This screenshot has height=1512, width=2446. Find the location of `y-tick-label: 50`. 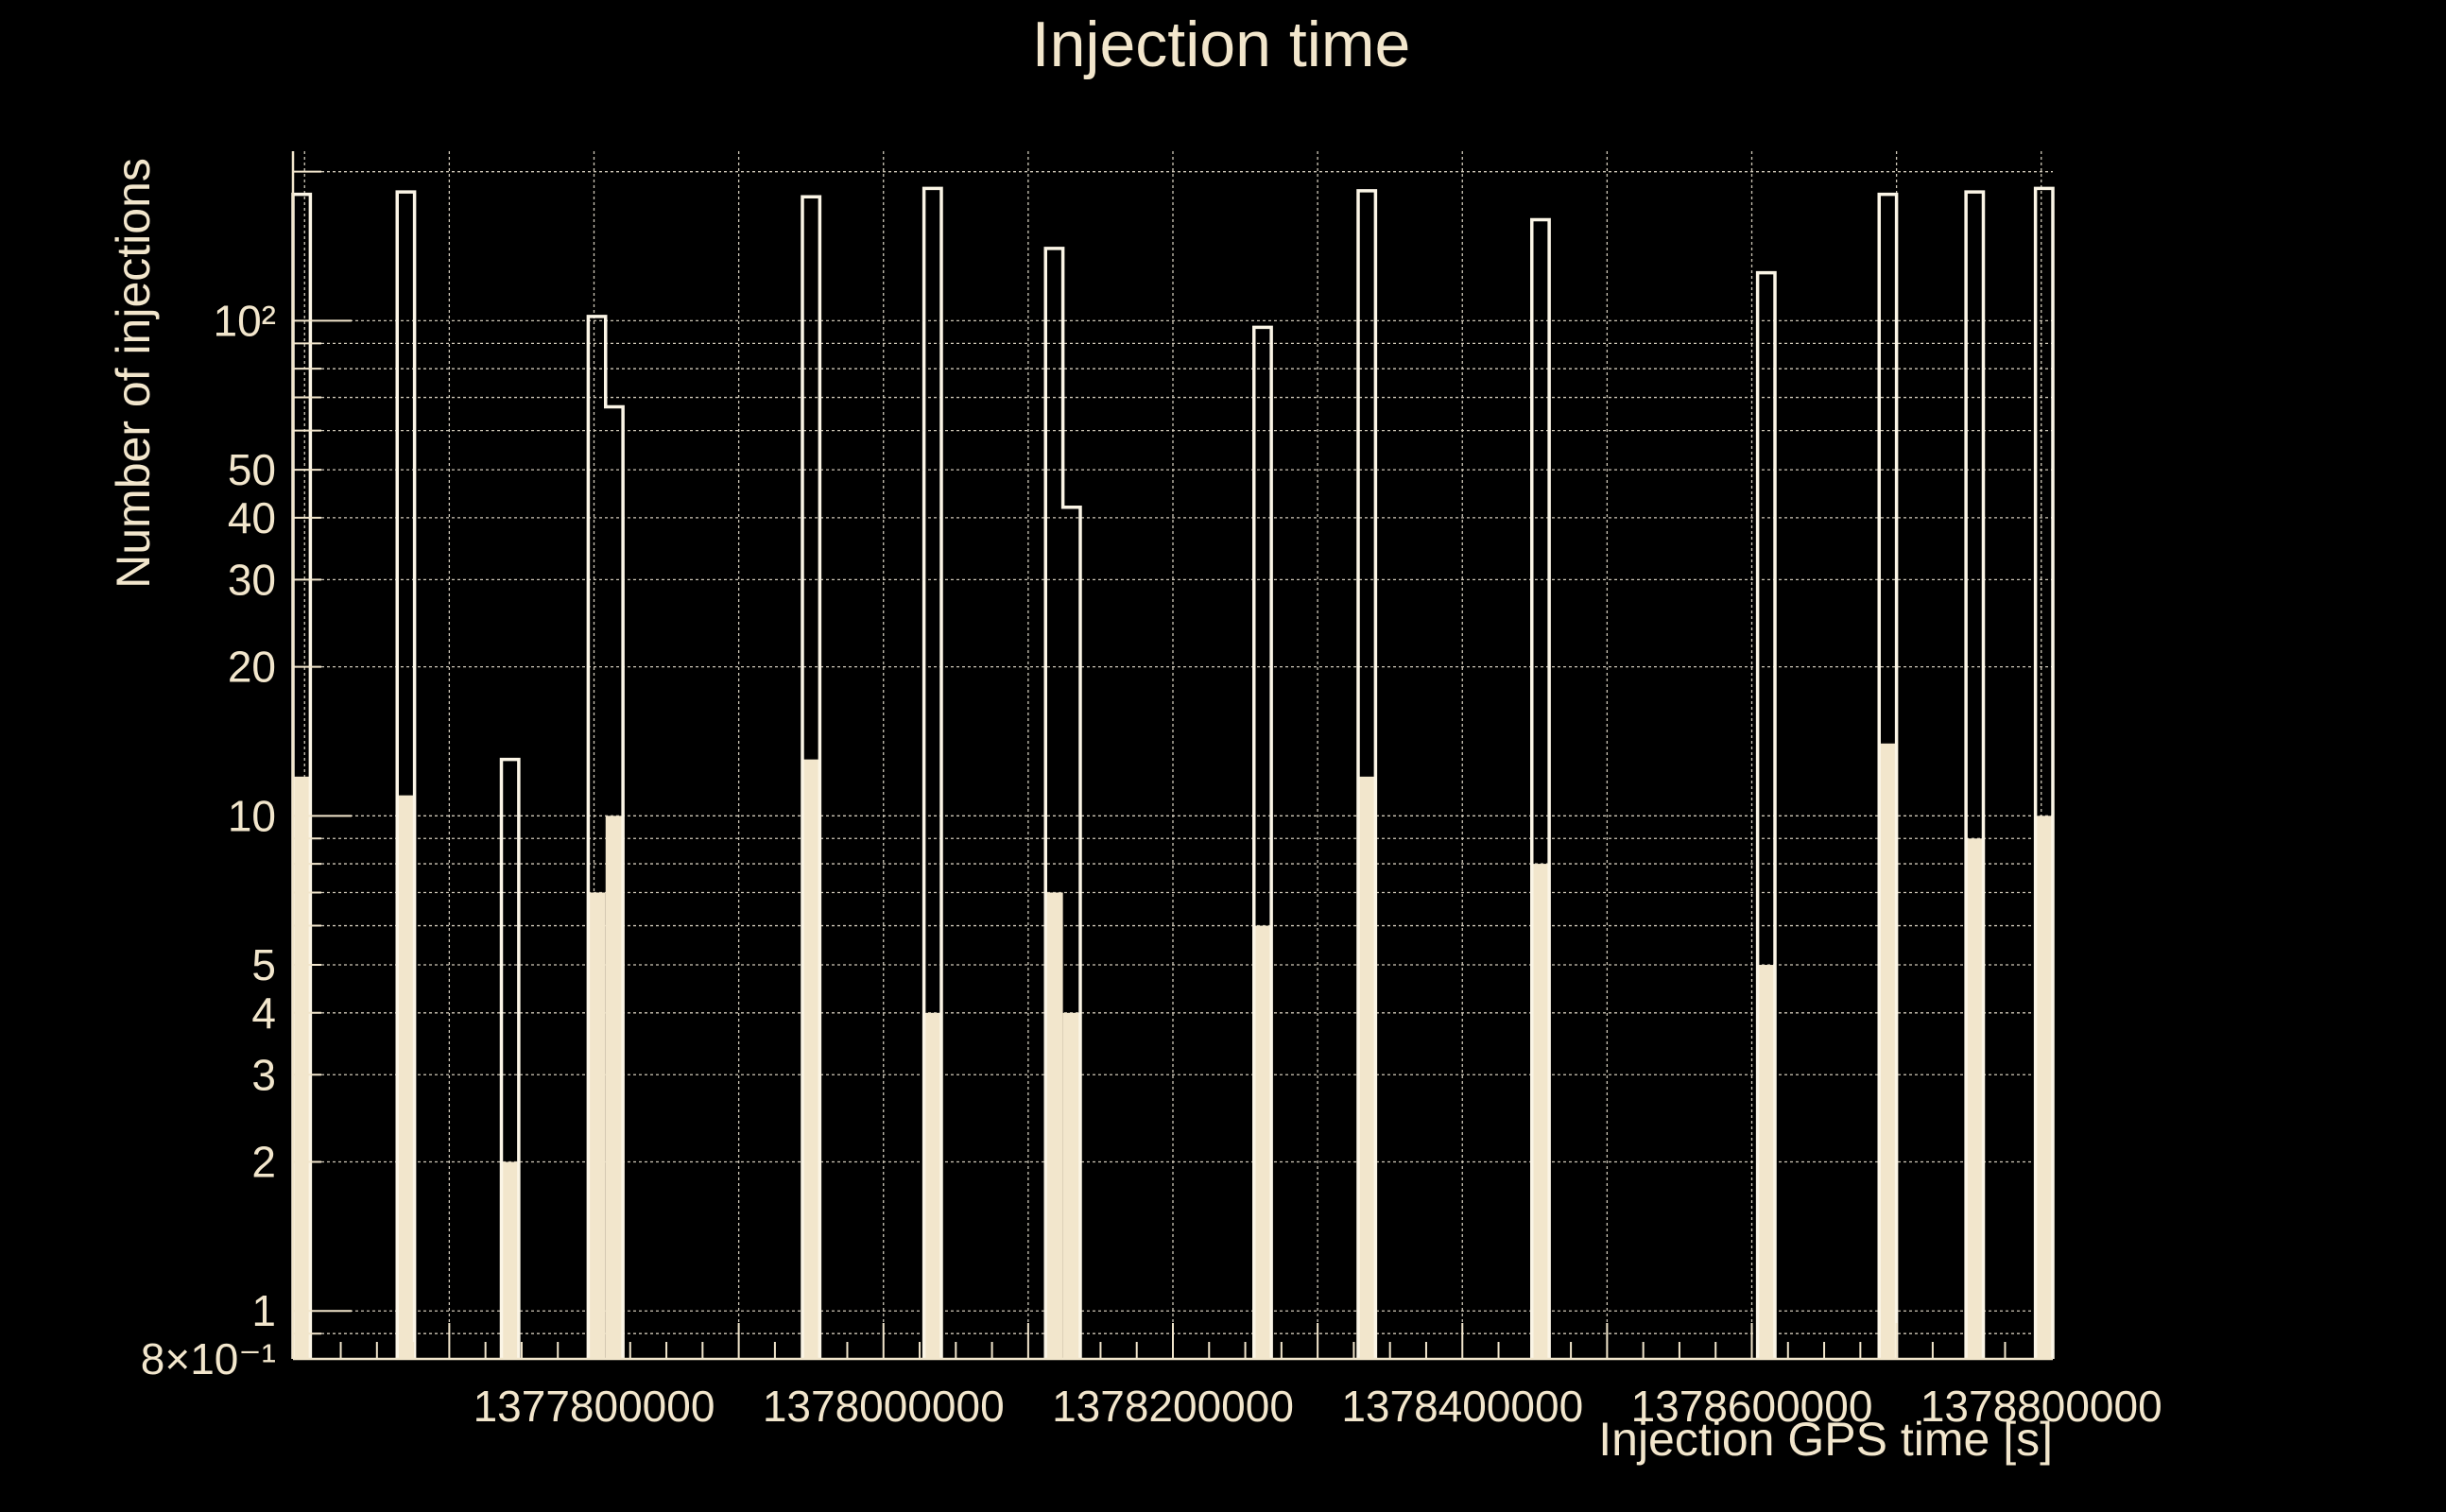

y-tick-label: 50 is located at coordinates (252, 469).